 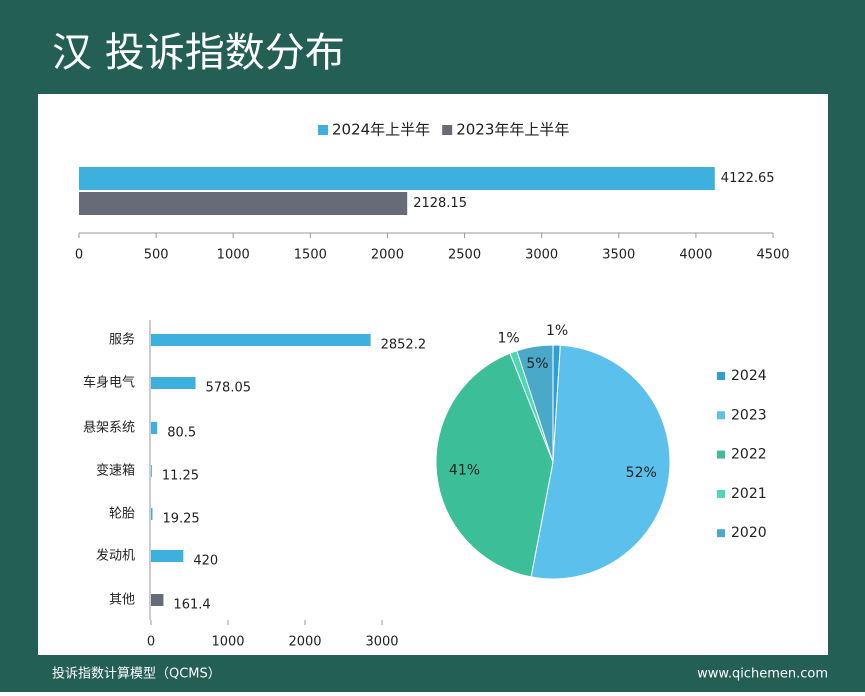 I want to click on footer-right: www.qichemen.com, so click(x=762, y=674).